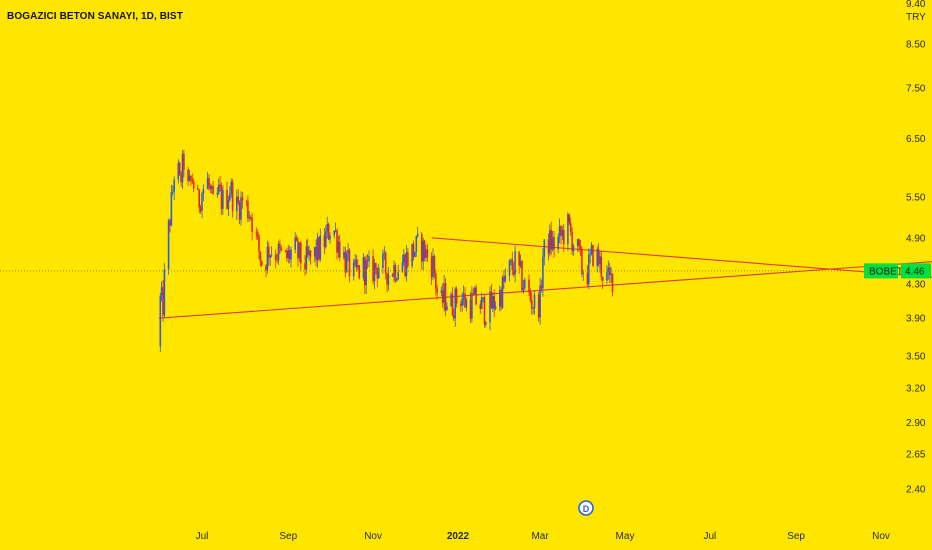 Image resolution: width=932 pixels, height=550 pixels. Describe the element at coordinates (916, 357) in the screenshot. I see `price-tick-label: 3.50` at that location.